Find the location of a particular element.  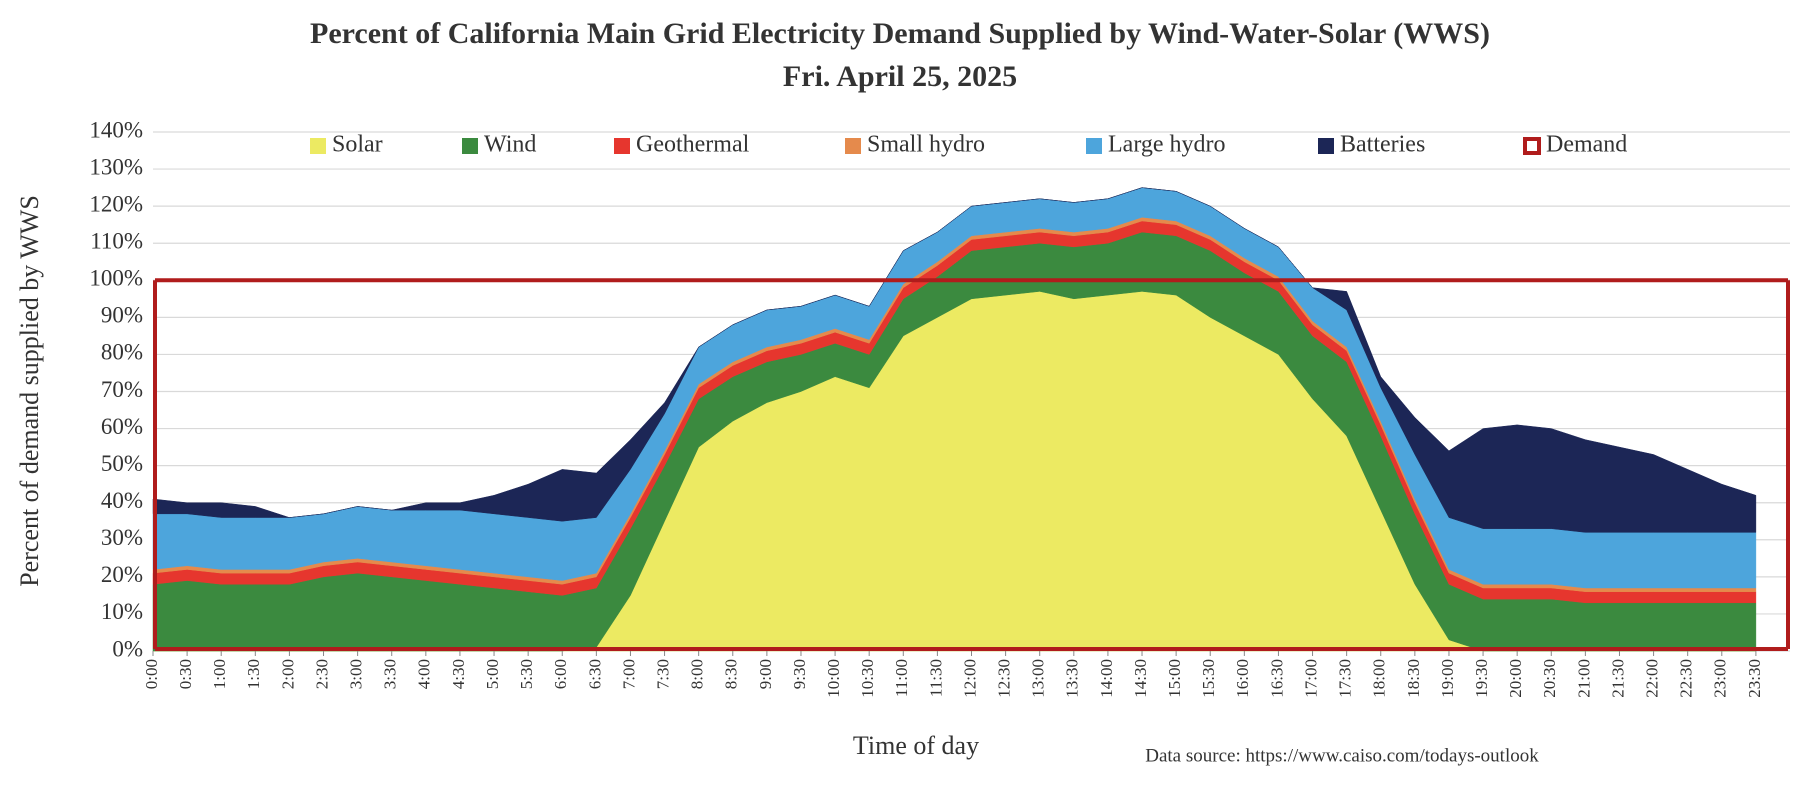

x-tick-label: 22:00 is located at coordinates (1651, 678).